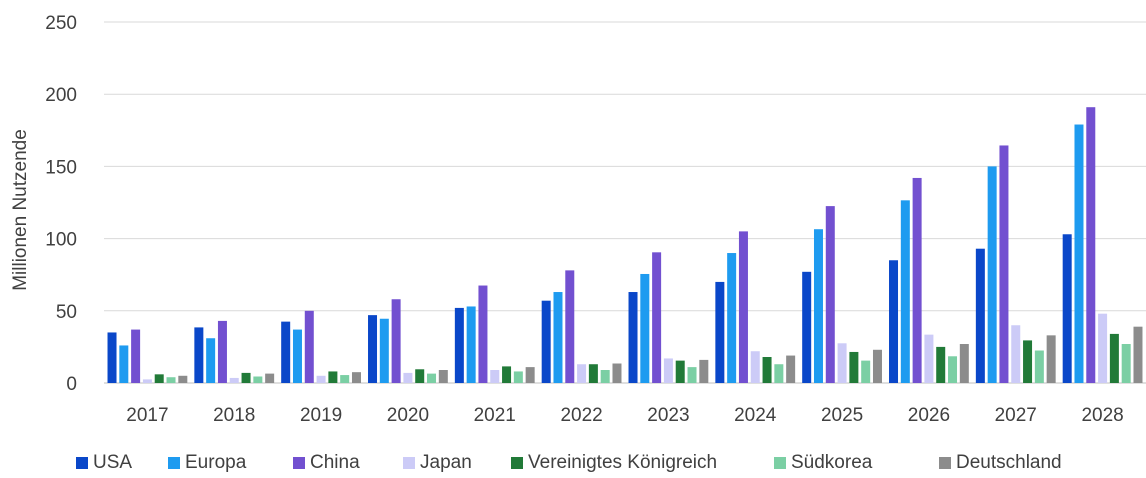 The height and width of the screenshot is (478, 1146). Describe the element at coordinates (20, 210) in the screenshot. I see `y-axis-label: Millionen Nutzende` at that location.